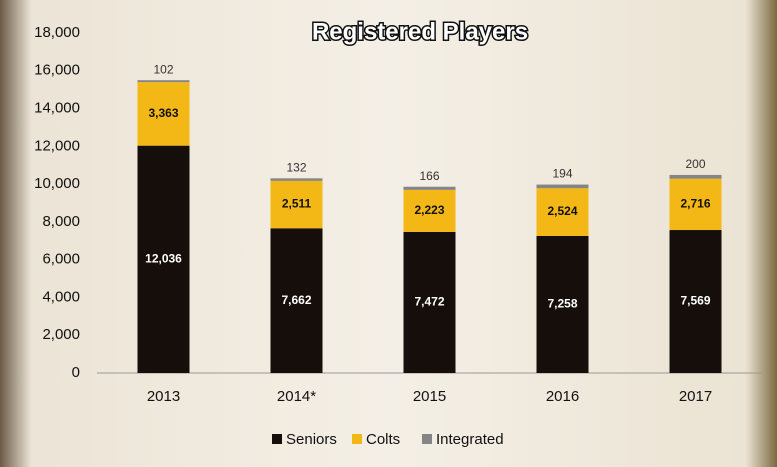 This screenshot has width=777, height=467. I want to click on x-tick-label: 2017, so click(695, 396).